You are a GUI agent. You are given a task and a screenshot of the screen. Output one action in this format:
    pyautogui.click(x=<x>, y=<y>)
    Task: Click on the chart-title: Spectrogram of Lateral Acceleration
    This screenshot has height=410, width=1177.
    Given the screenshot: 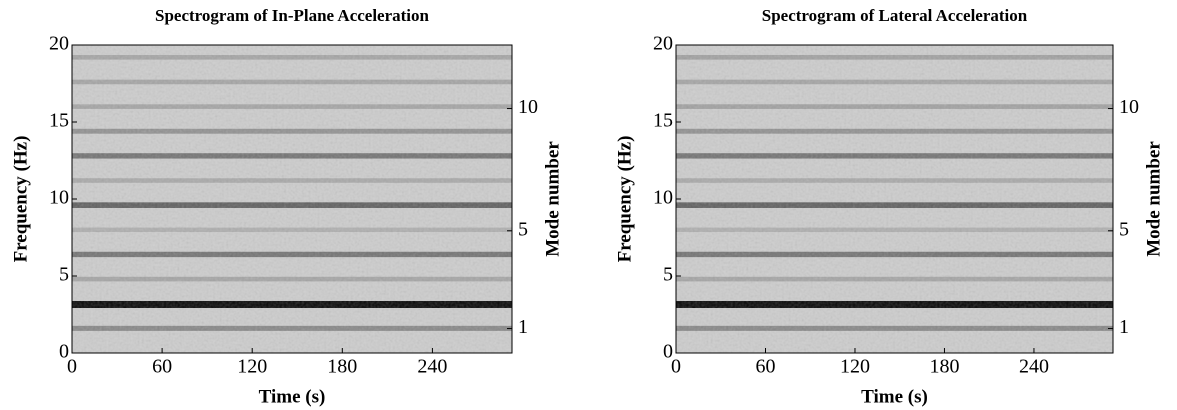 What is the action you would take?
    pyautogui.click(x=895, y=15)
    